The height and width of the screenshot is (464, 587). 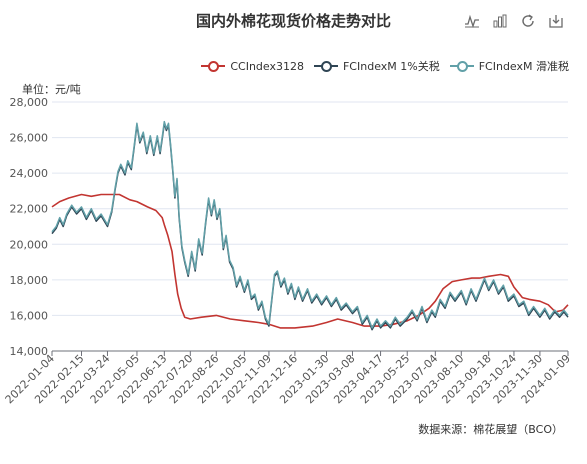 What do you see at coordinates (523, 66) in the screenshot?
I see `legend-label: FCIndexM 滑准税` at bounding box center [523, 66].